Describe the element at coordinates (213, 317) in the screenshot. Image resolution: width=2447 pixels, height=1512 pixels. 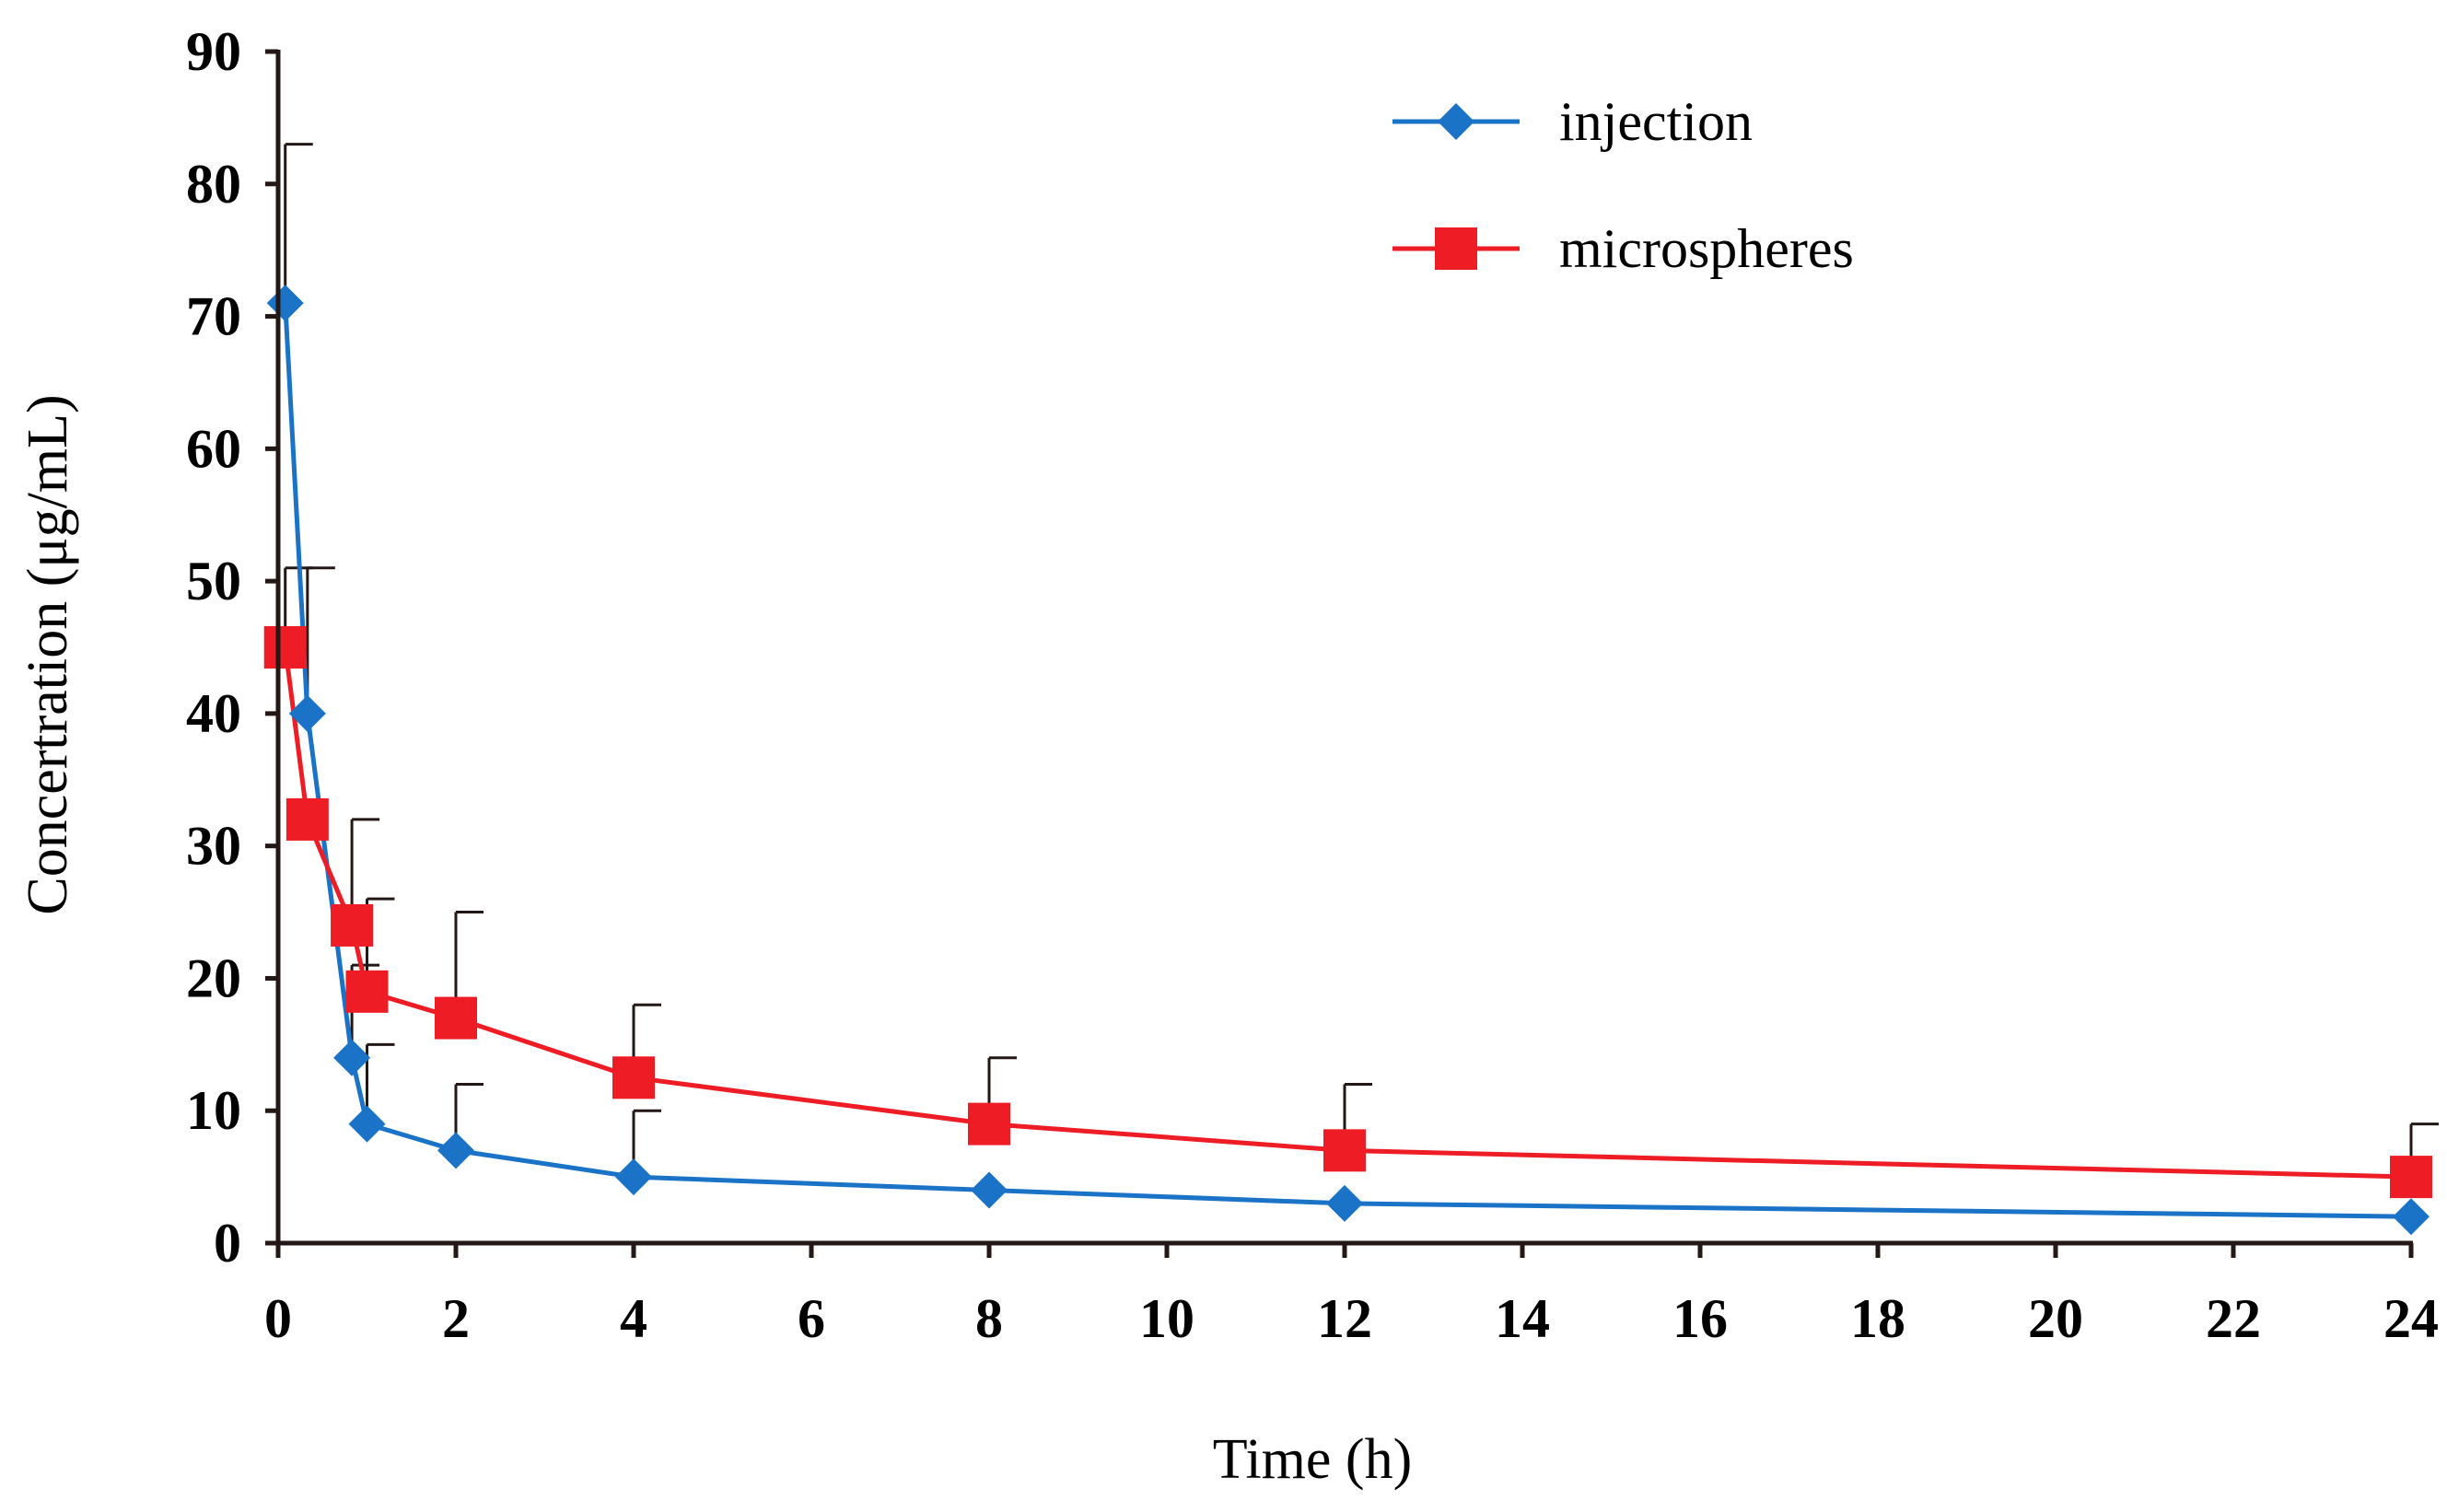
I see `y-tick-label: 70` at that location.